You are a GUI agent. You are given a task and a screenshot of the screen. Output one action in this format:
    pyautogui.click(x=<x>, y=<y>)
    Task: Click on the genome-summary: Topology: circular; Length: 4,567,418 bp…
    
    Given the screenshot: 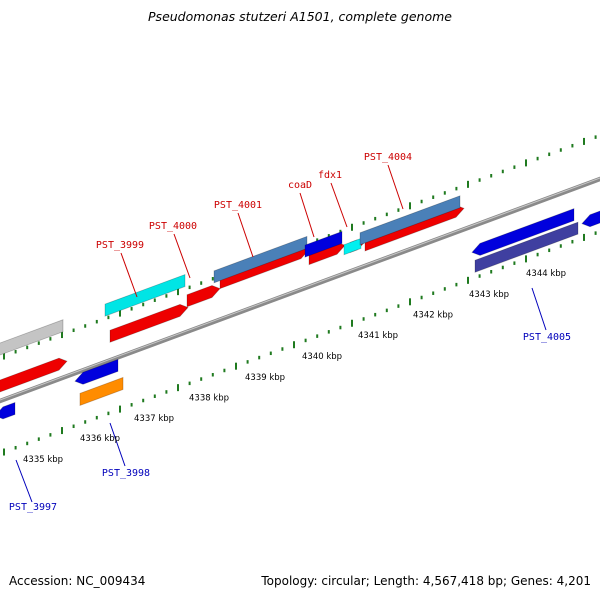 What is the action you would take?
    pyautogui.click(x=426, y=581)
    